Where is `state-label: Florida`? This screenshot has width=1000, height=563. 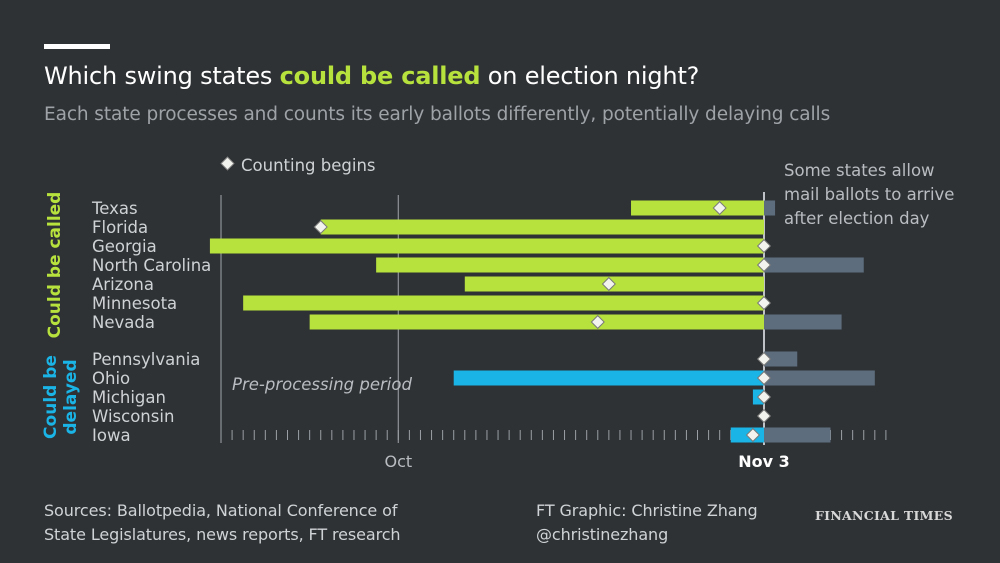
state-label: Florida is located at coordinates (120, 227).